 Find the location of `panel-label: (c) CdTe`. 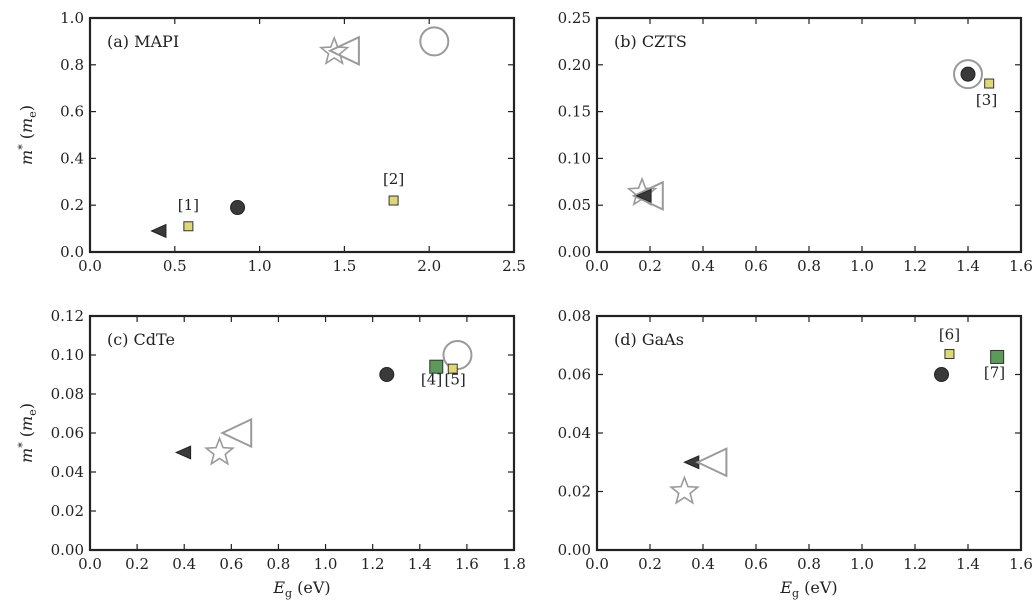

panel-label: (c) CdTe is located at coordinates (141, 339).